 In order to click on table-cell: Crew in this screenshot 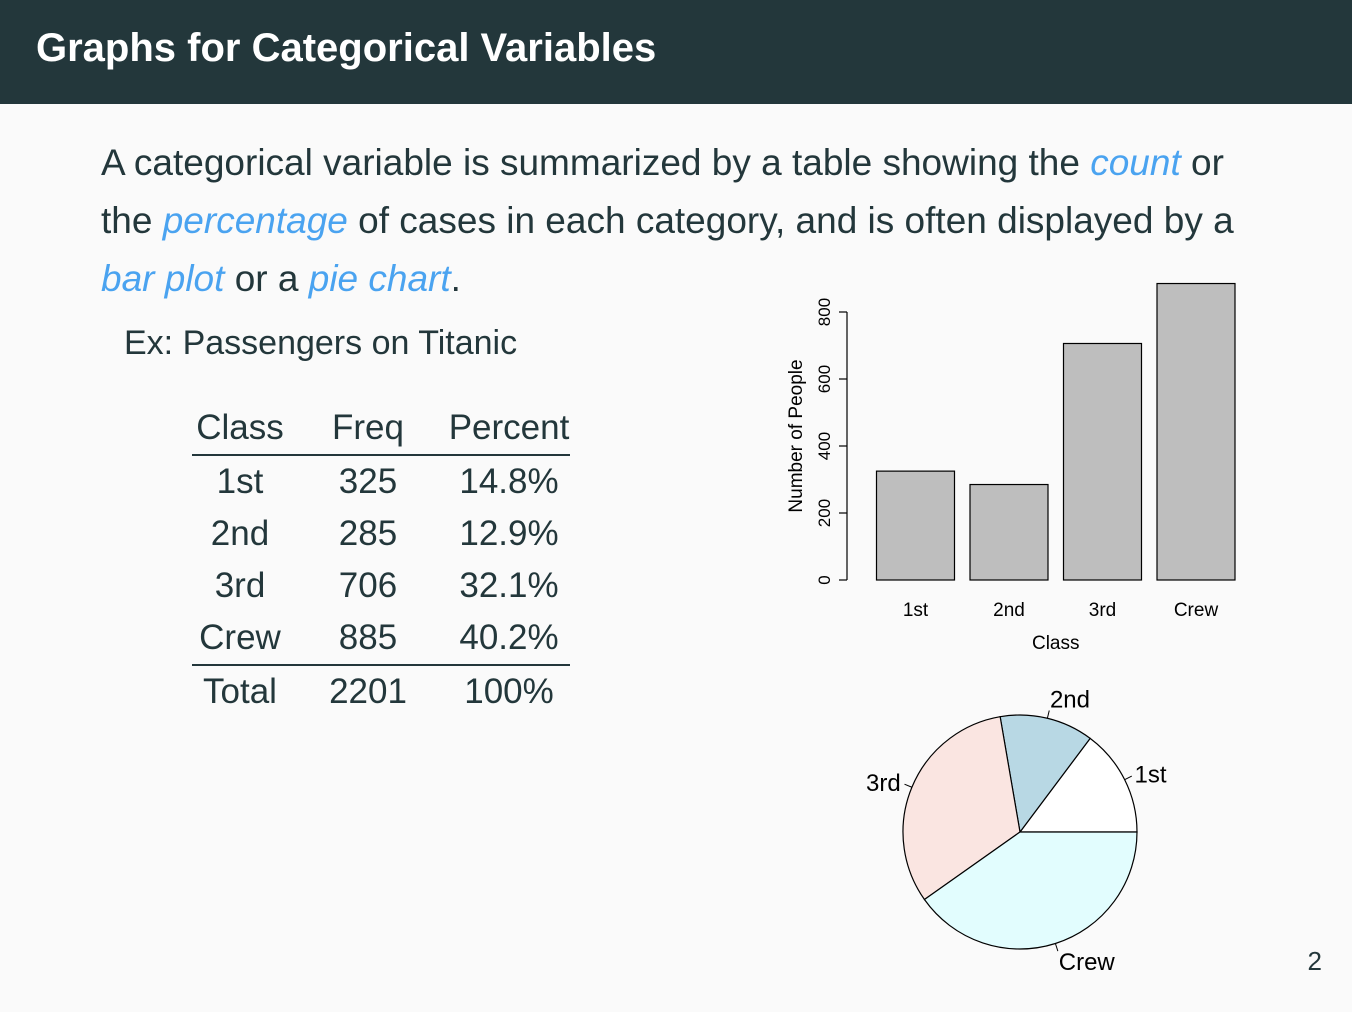, I will do `click(240, 637)`.